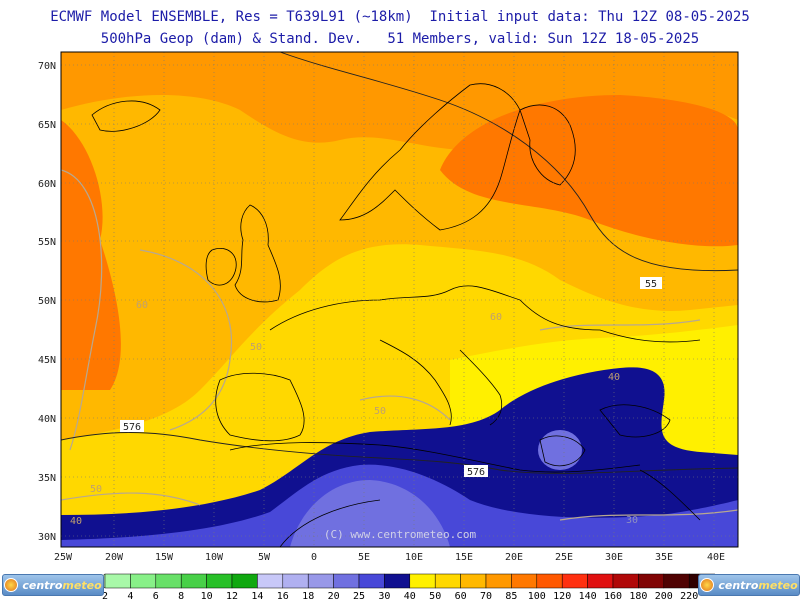  I want to click on contour-label-576-west: 576, so click(132, 427).